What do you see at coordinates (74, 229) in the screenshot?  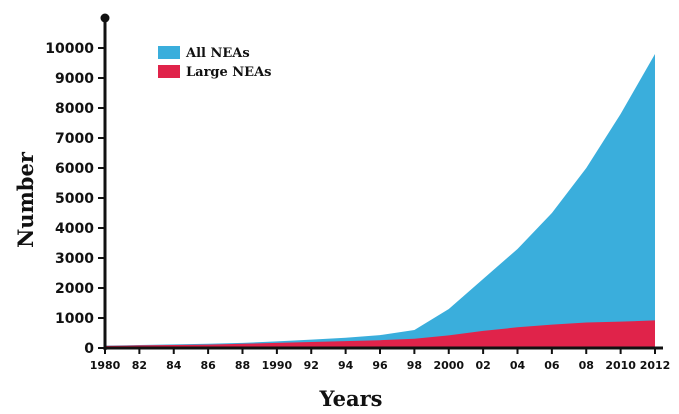 I see `y-tick-label: 4000` at bounding box center [74, 229].